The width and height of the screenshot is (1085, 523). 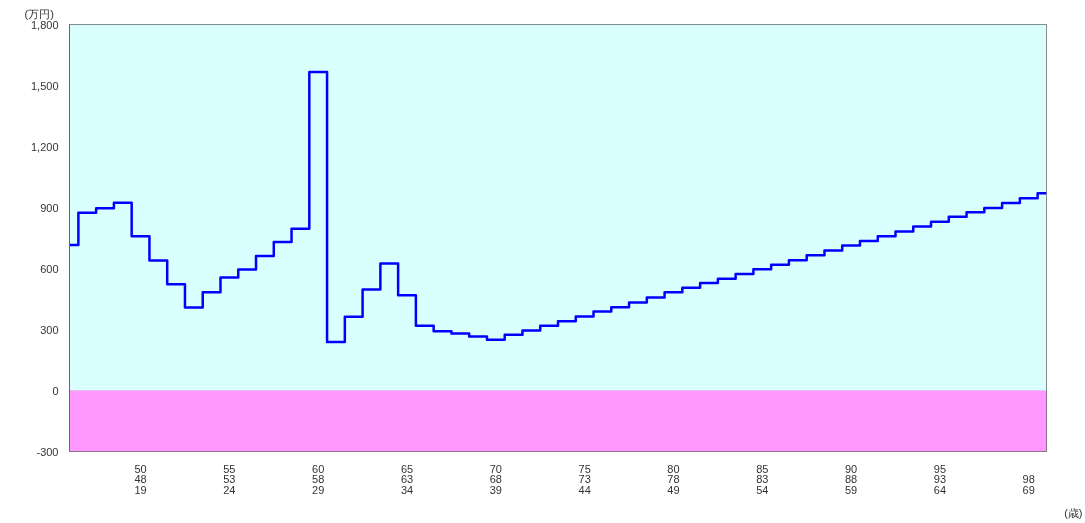 I want to click on y-tick-label: 1,200, so click(x=44, y=146).